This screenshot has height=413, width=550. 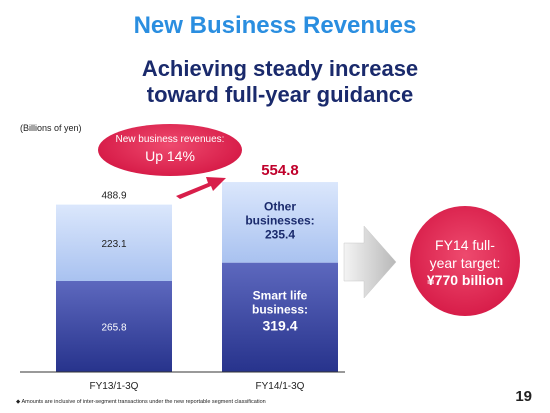 I want to click on callout-line-2: Up 14%, so click(x=170, y=156).